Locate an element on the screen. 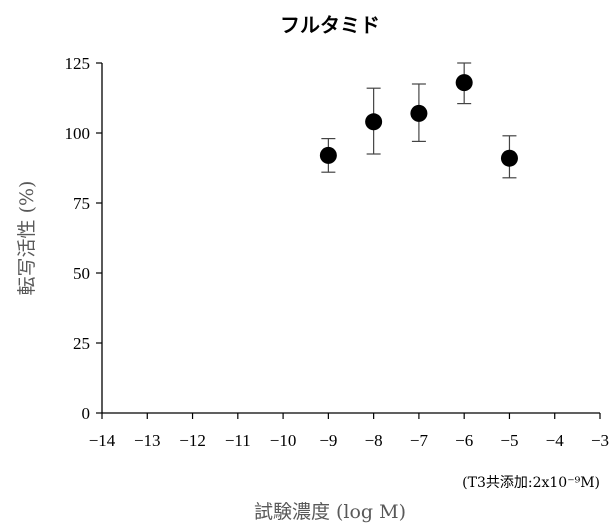 Image resolution: width=613 pixels, height=527 pixels. x-tick-label: −3 is located at coordinates (600, 440).